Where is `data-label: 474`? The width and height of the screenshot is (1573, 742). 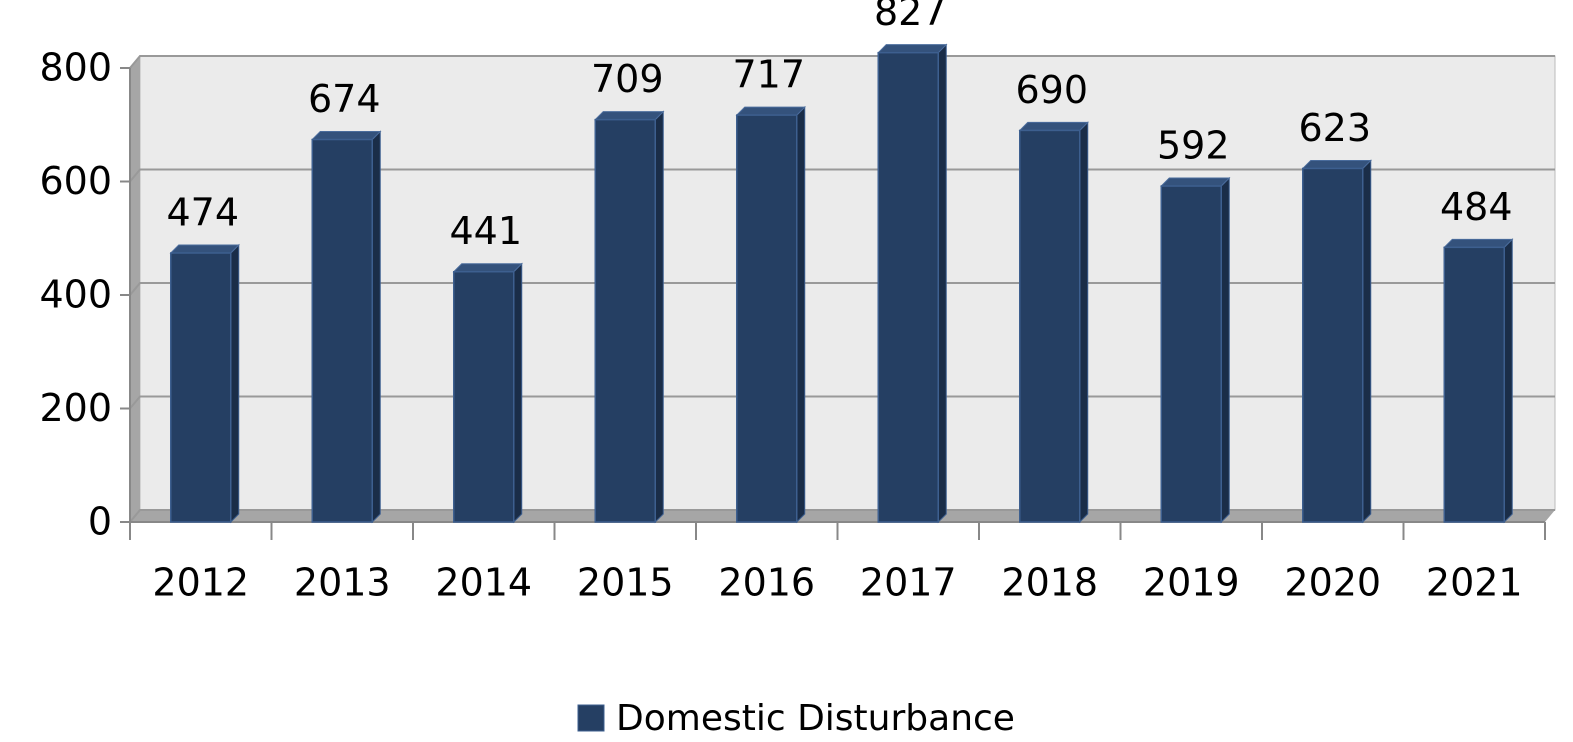
data-label: 474 is located at coordinates (202, 213).